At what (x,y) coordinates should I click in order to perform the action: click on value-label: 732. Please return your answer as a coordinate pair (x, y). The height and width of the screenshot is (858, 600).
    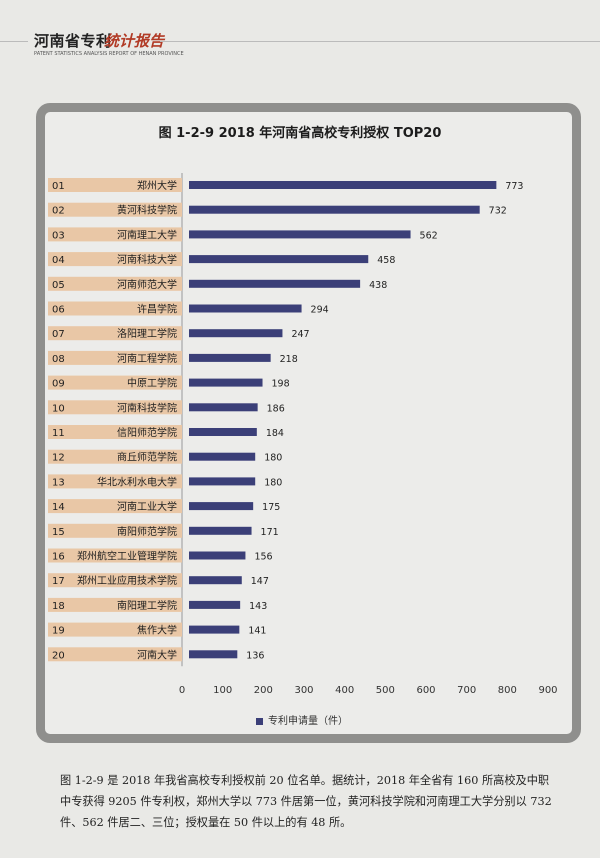
    Looking at the image, I should click on (498, 211).